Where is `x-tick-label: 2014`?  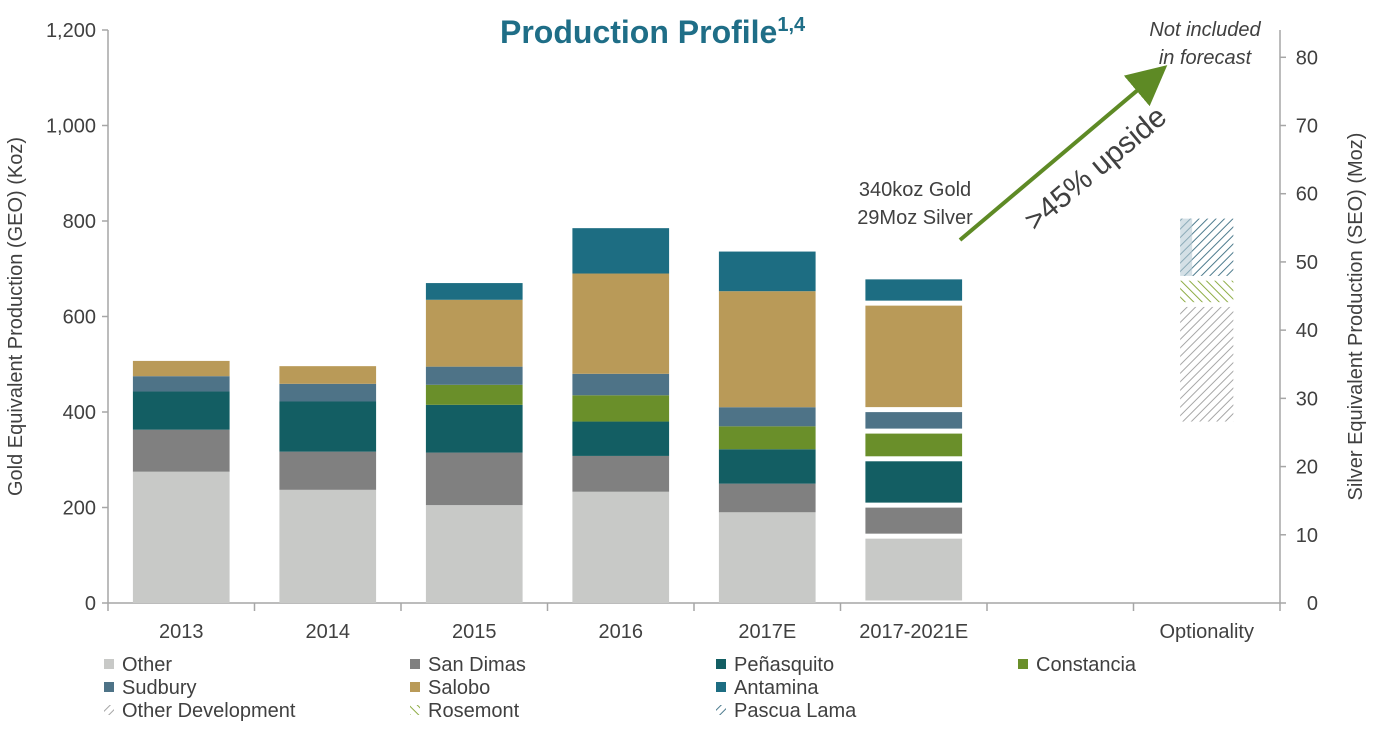
x-tick-label: 2014 is located at coordinates (328, 632).